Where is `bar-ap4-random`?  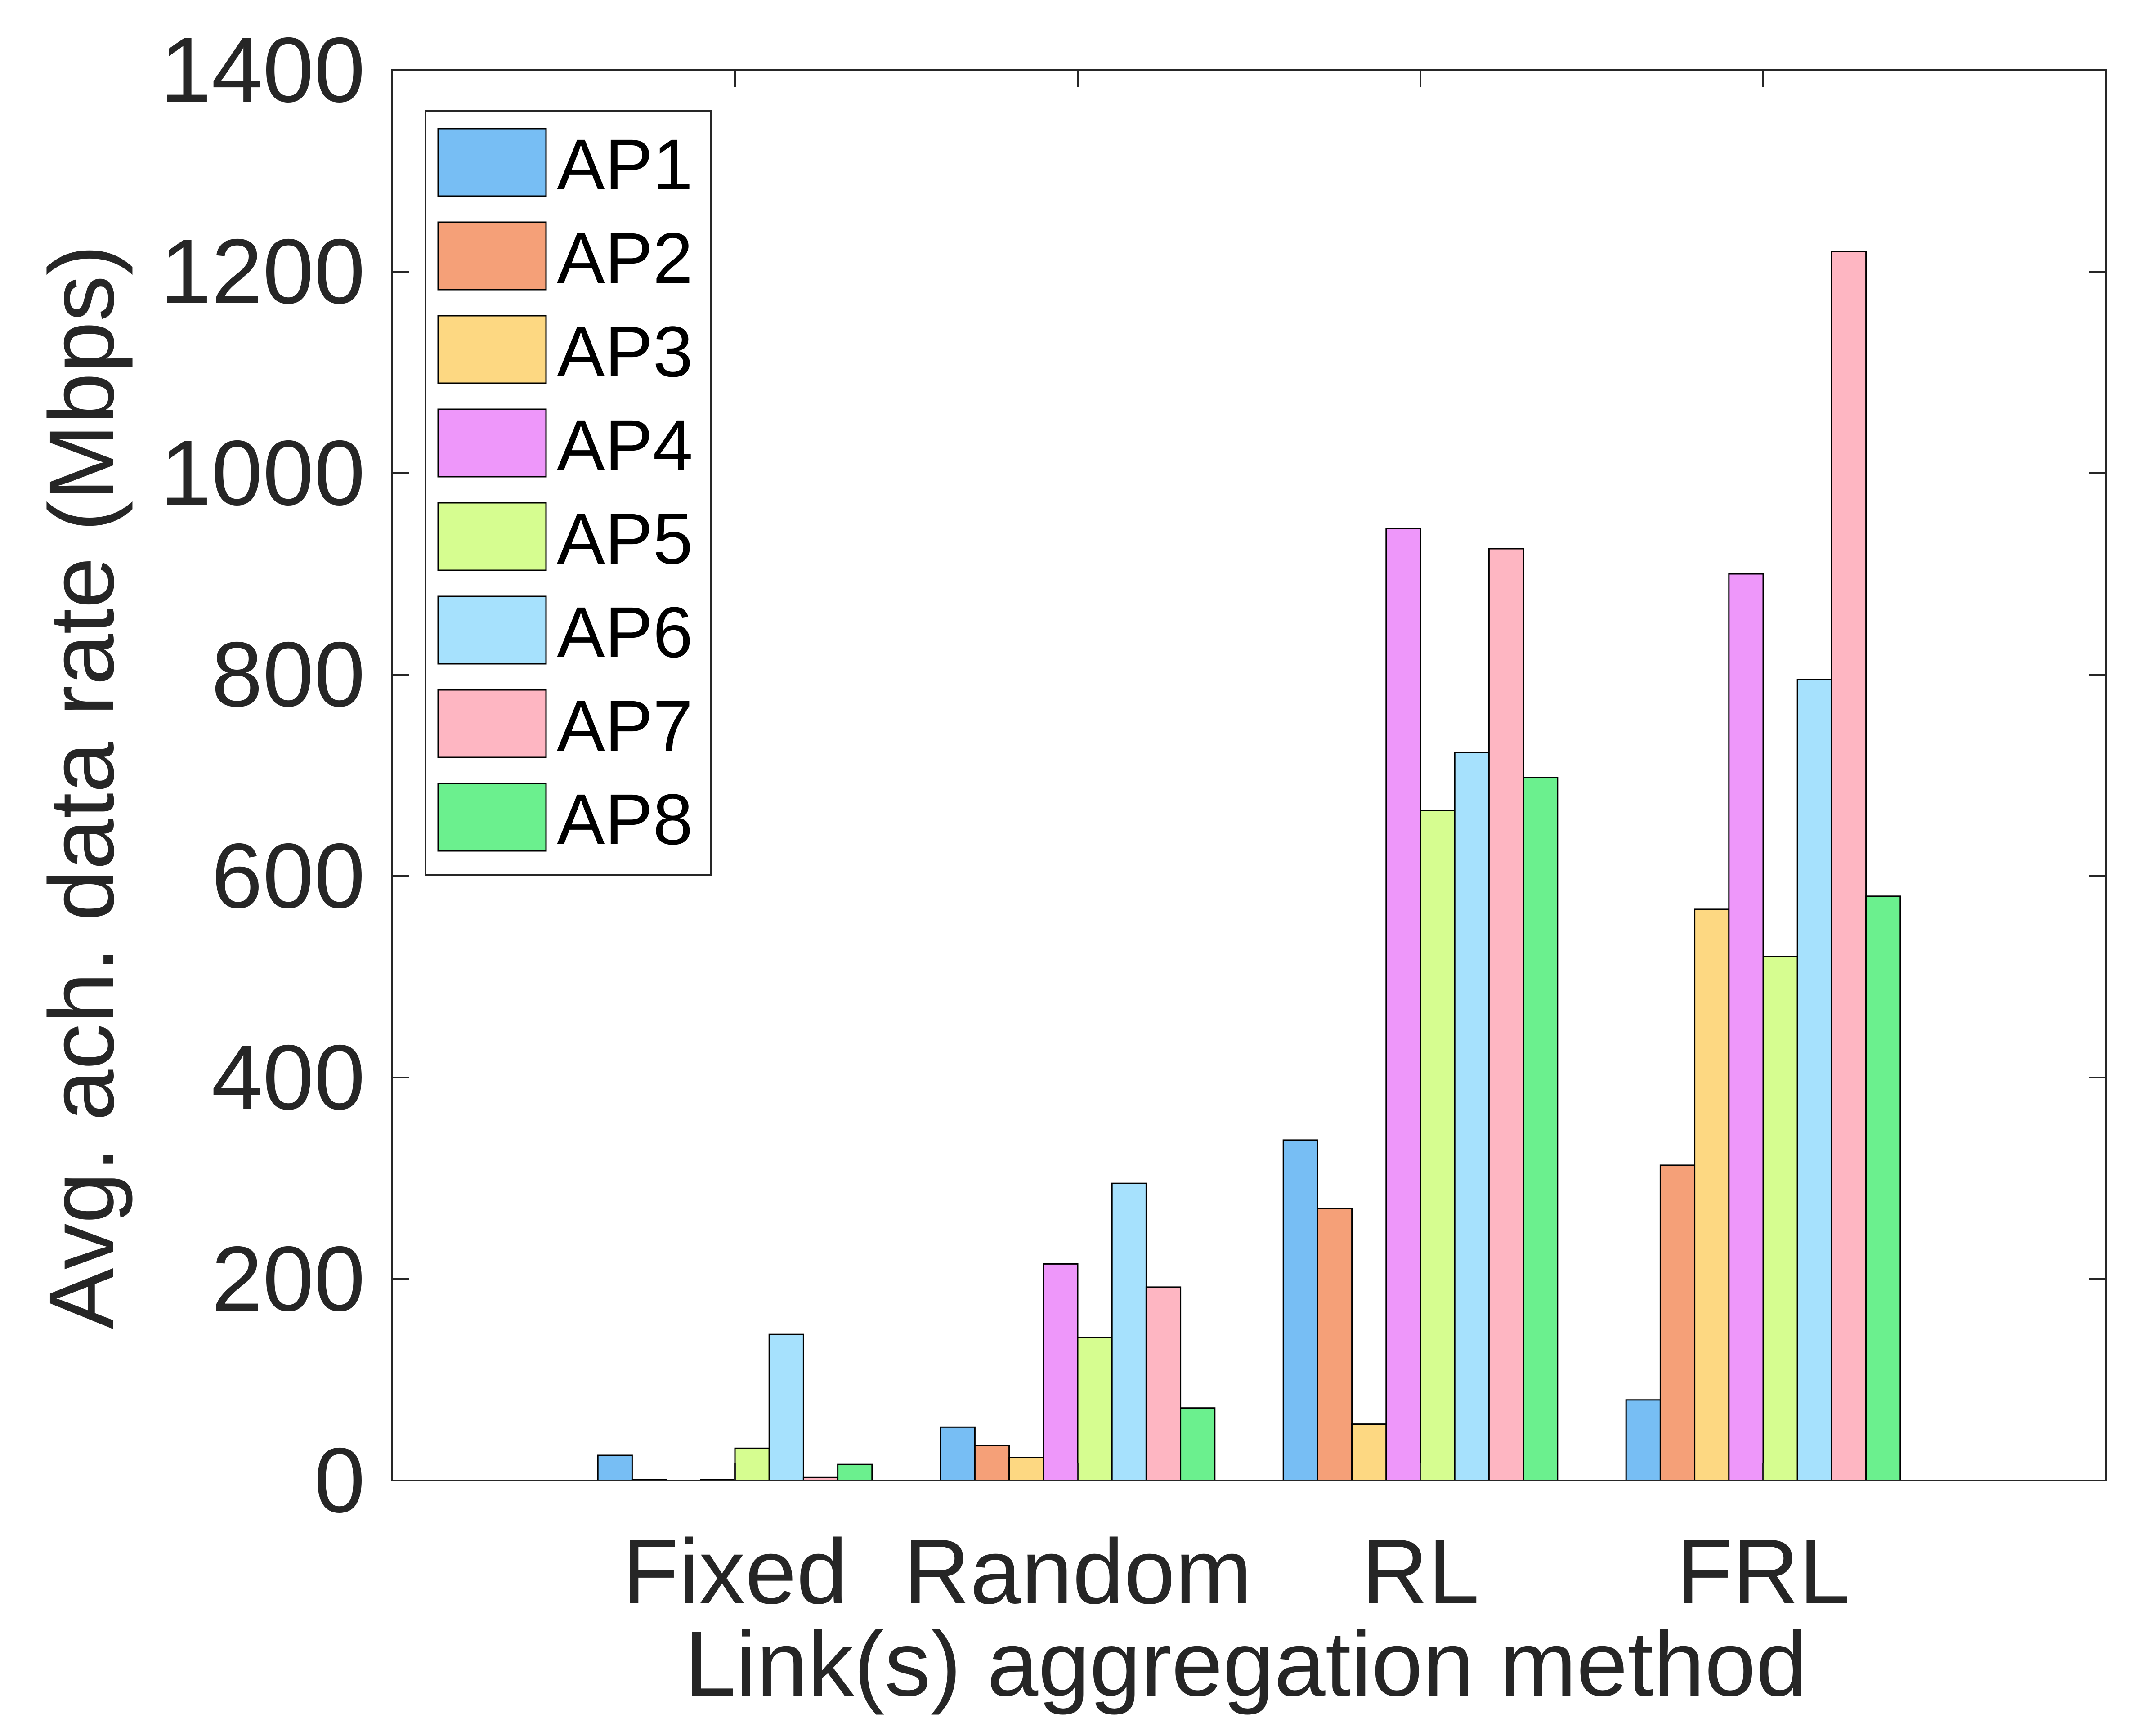
bar-ap4-random is located at coordinates (1061, 1372).